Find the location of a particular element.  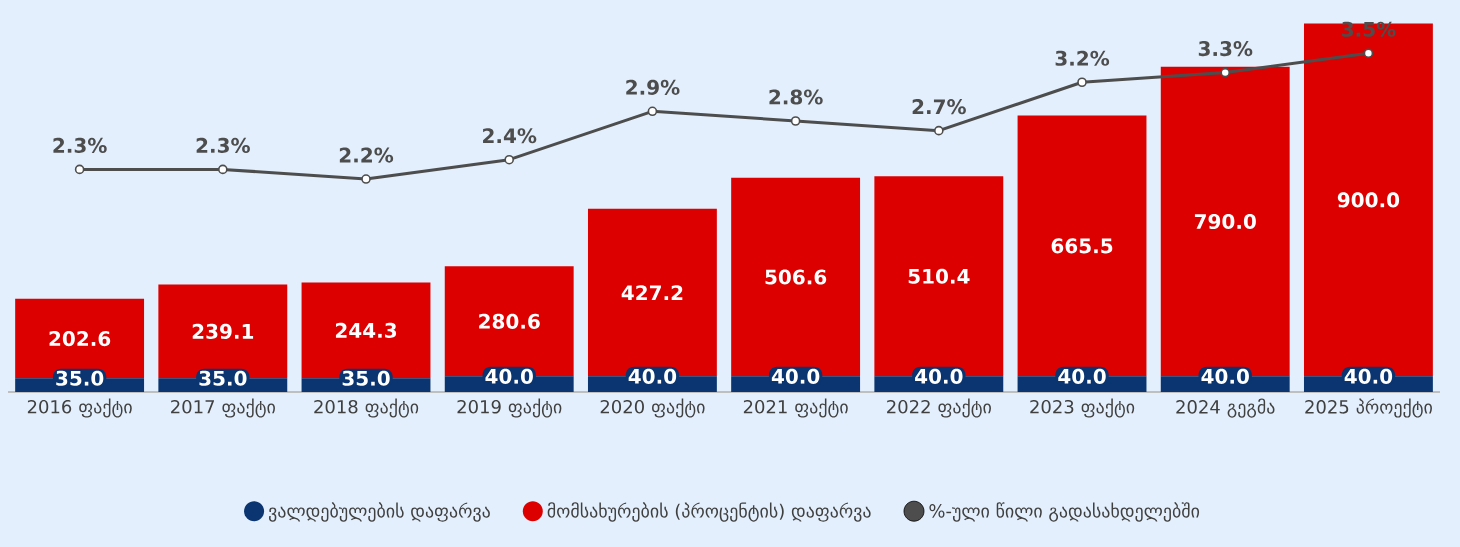

x-tick-label: 2016 ფაქტი is located at coordinates (79, 408).